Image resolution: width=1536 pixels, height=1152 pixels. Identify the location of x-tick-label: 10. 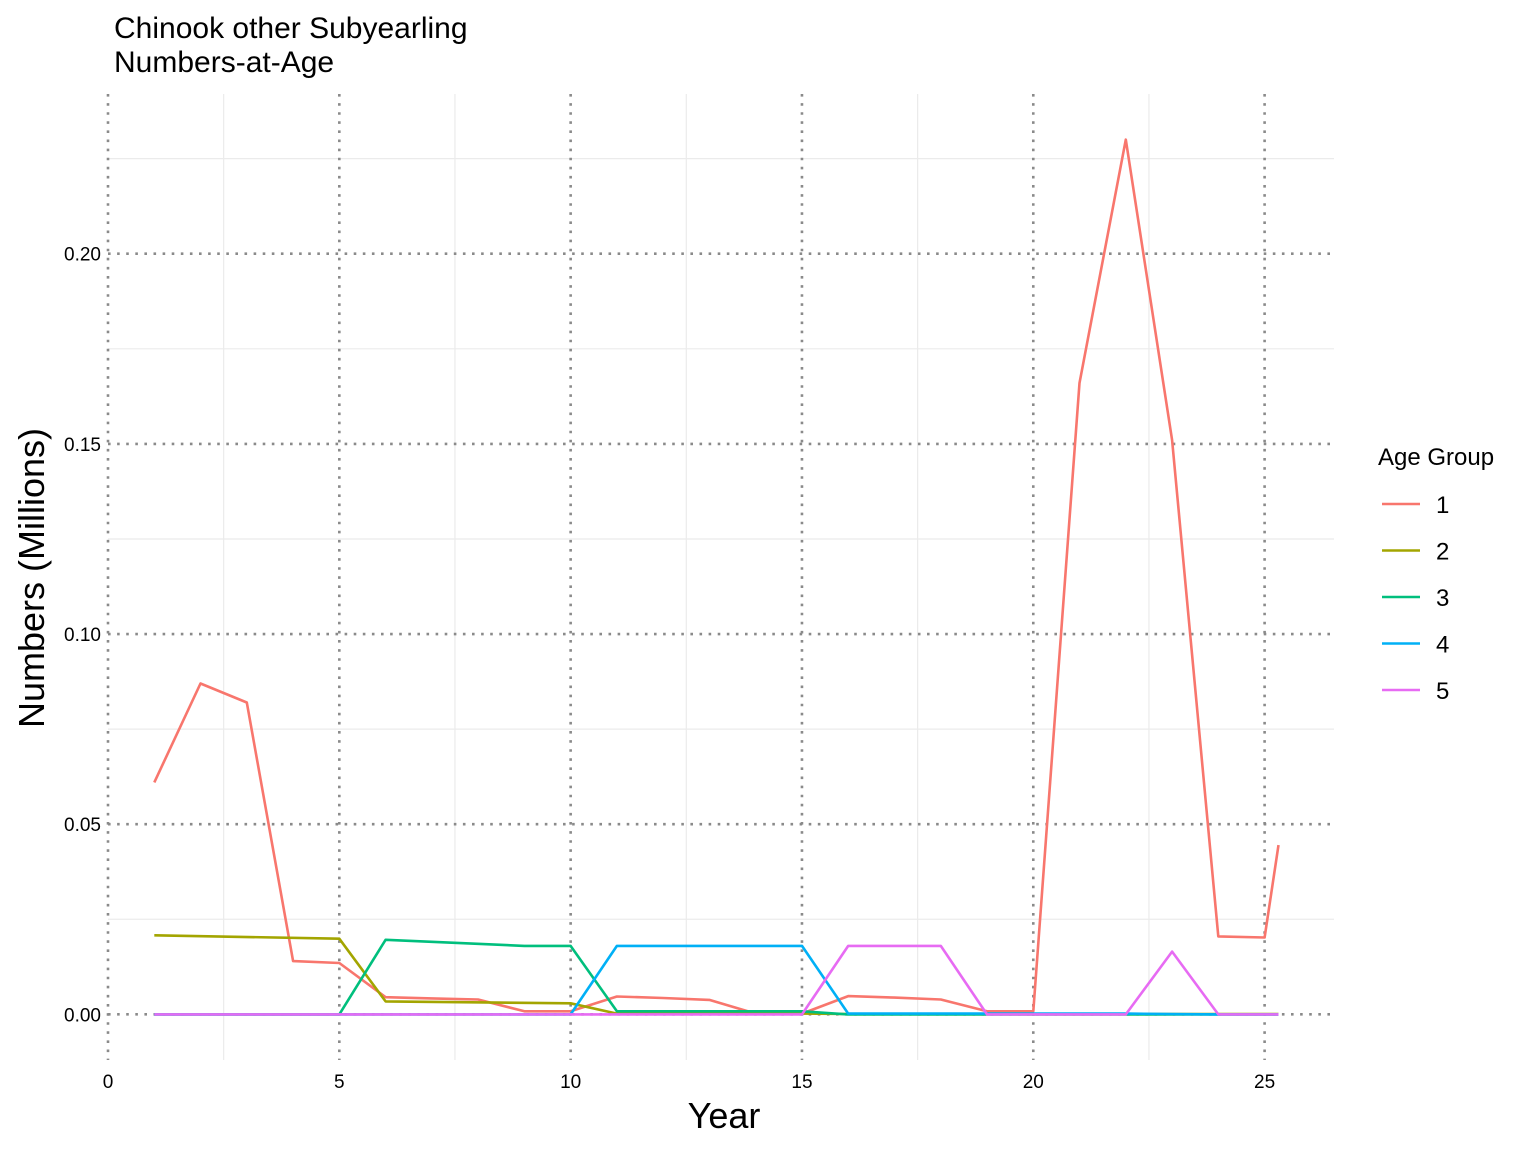
(570, 1082).